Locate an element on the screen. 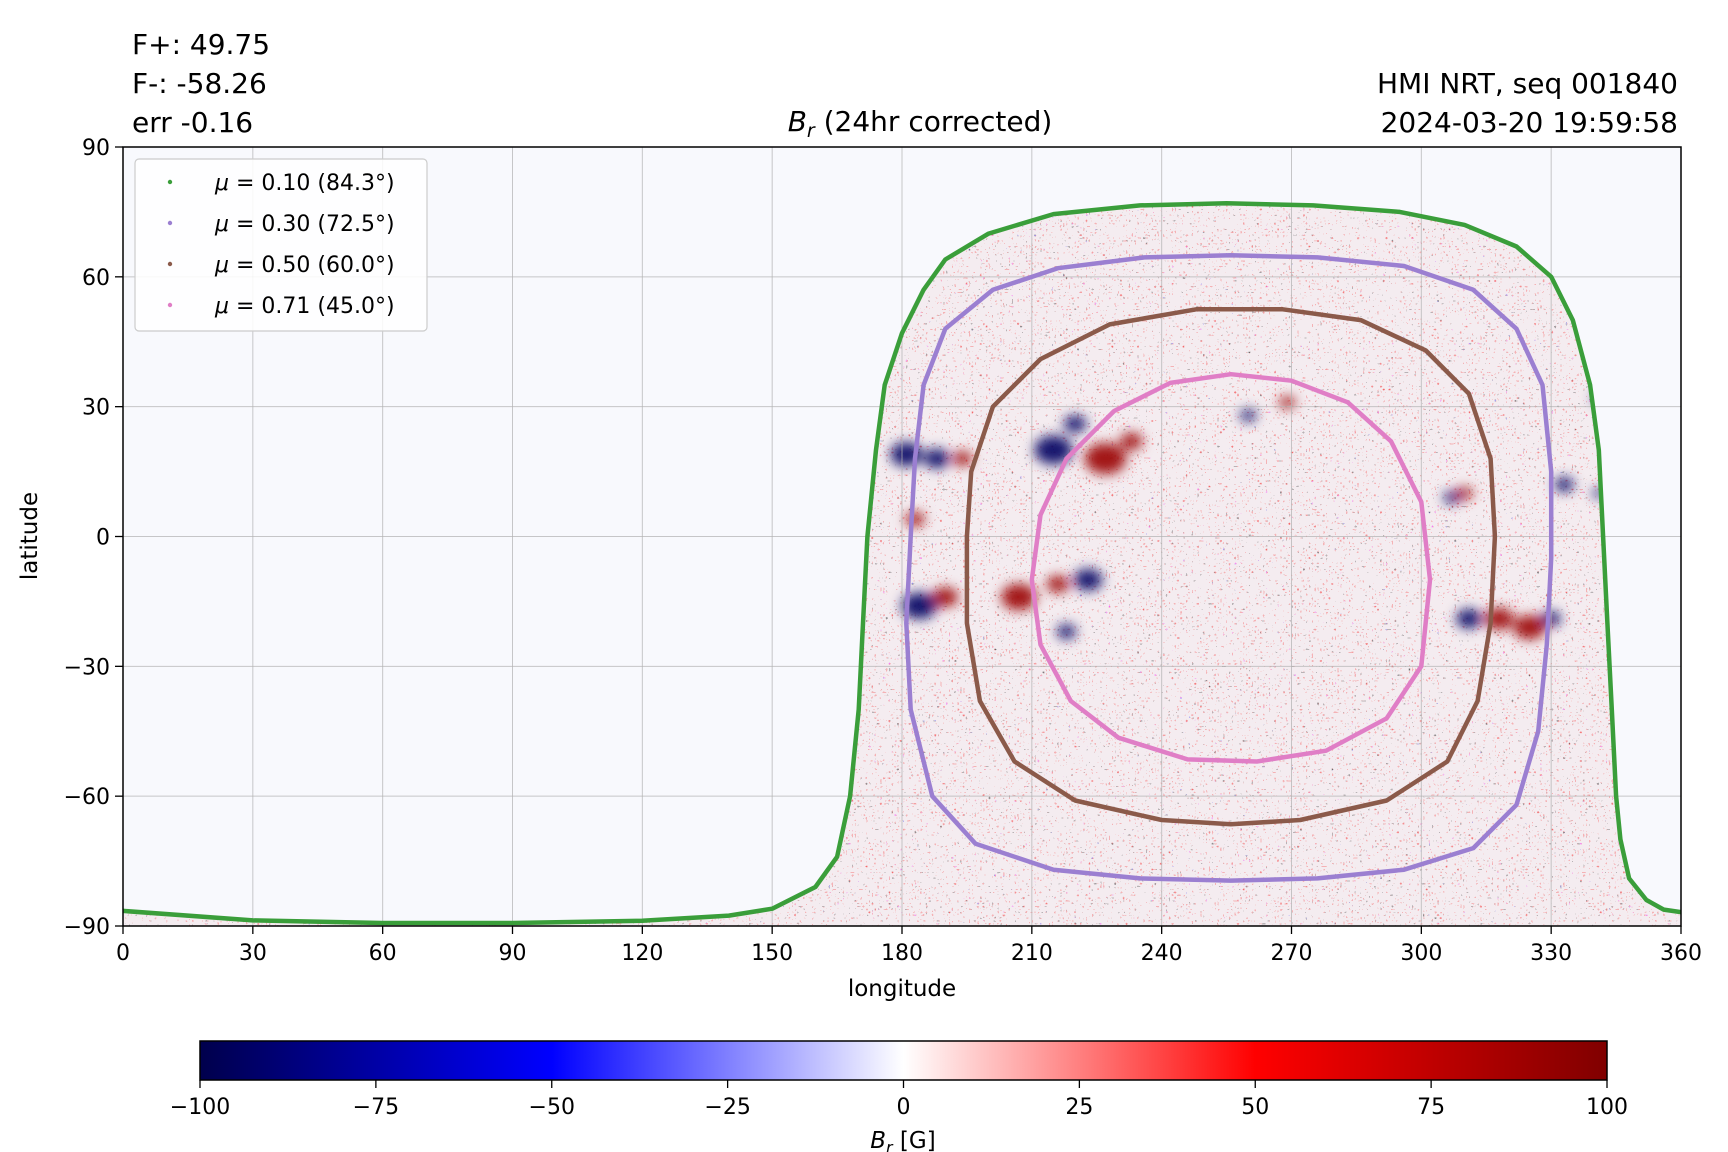  colorbar-ticks: −100 −75 −50 −25 0 25 50 75 100 is located at coordinates (899, 1100).